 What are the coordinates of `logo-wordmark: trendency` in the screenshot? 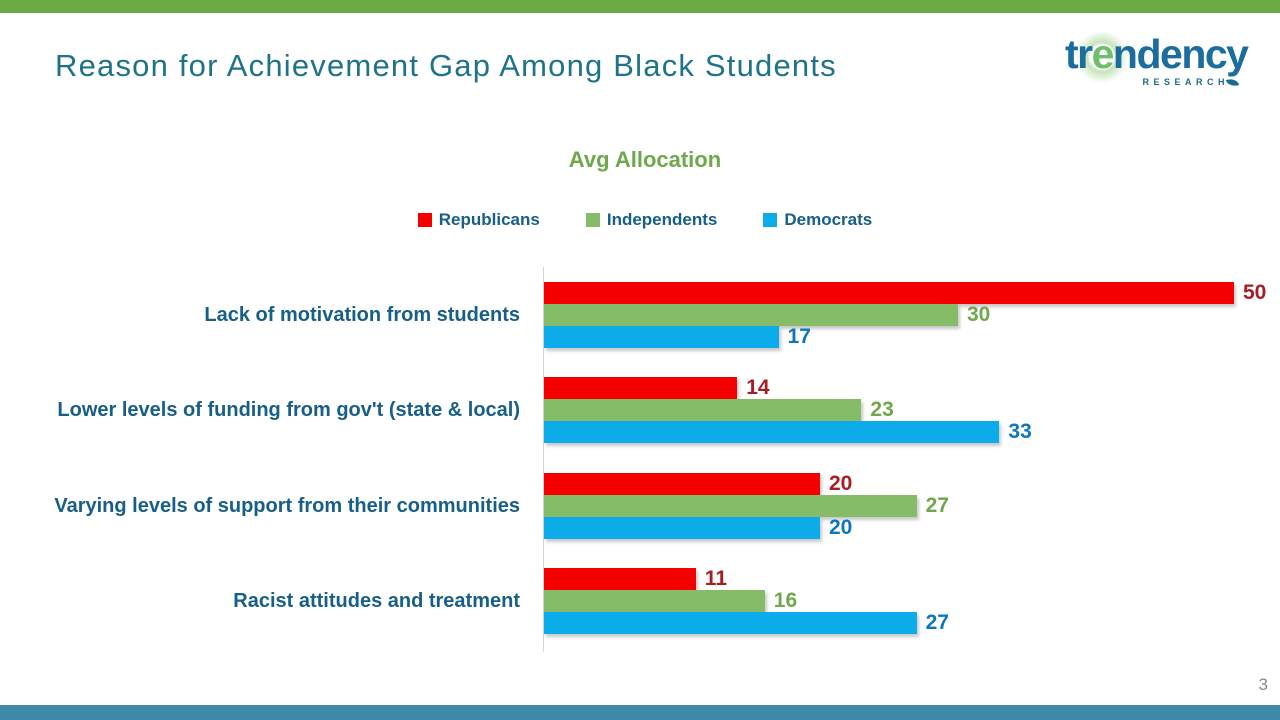 It's located at (1157, 54).